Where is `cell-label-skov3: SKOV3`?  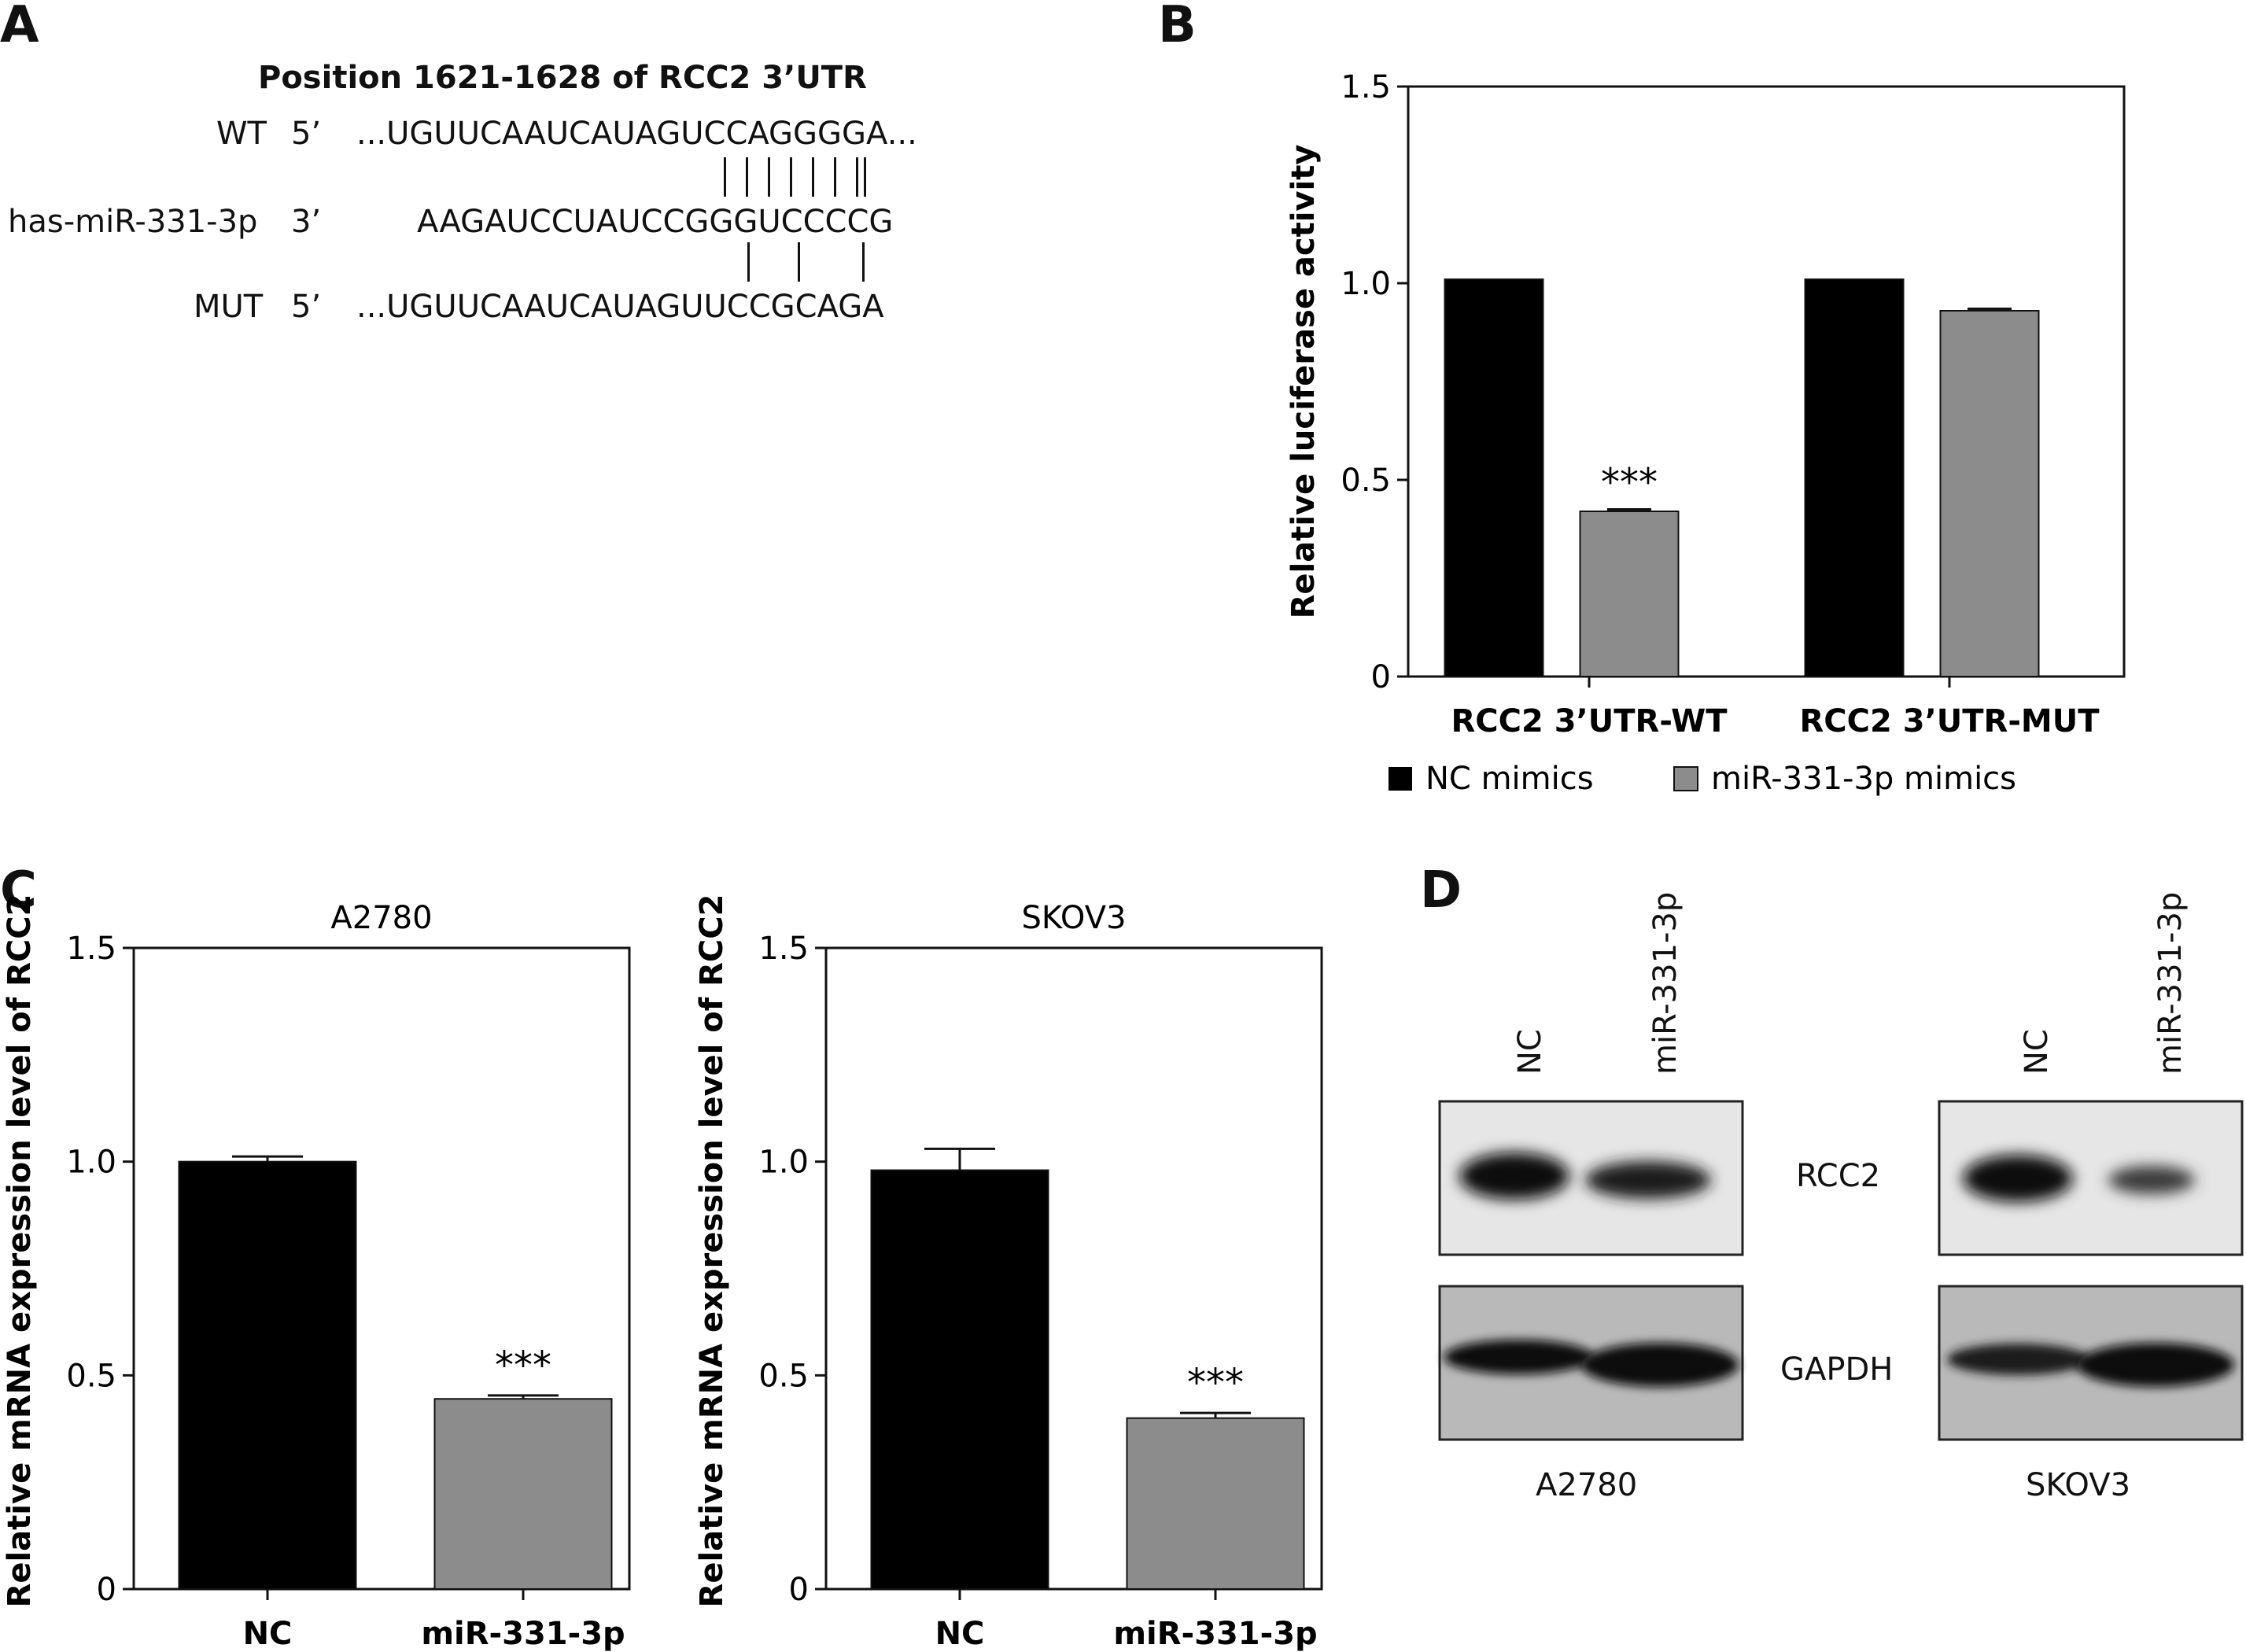 cell-label-skov3: SKOV3 is located at coordinates (2078, 1485).